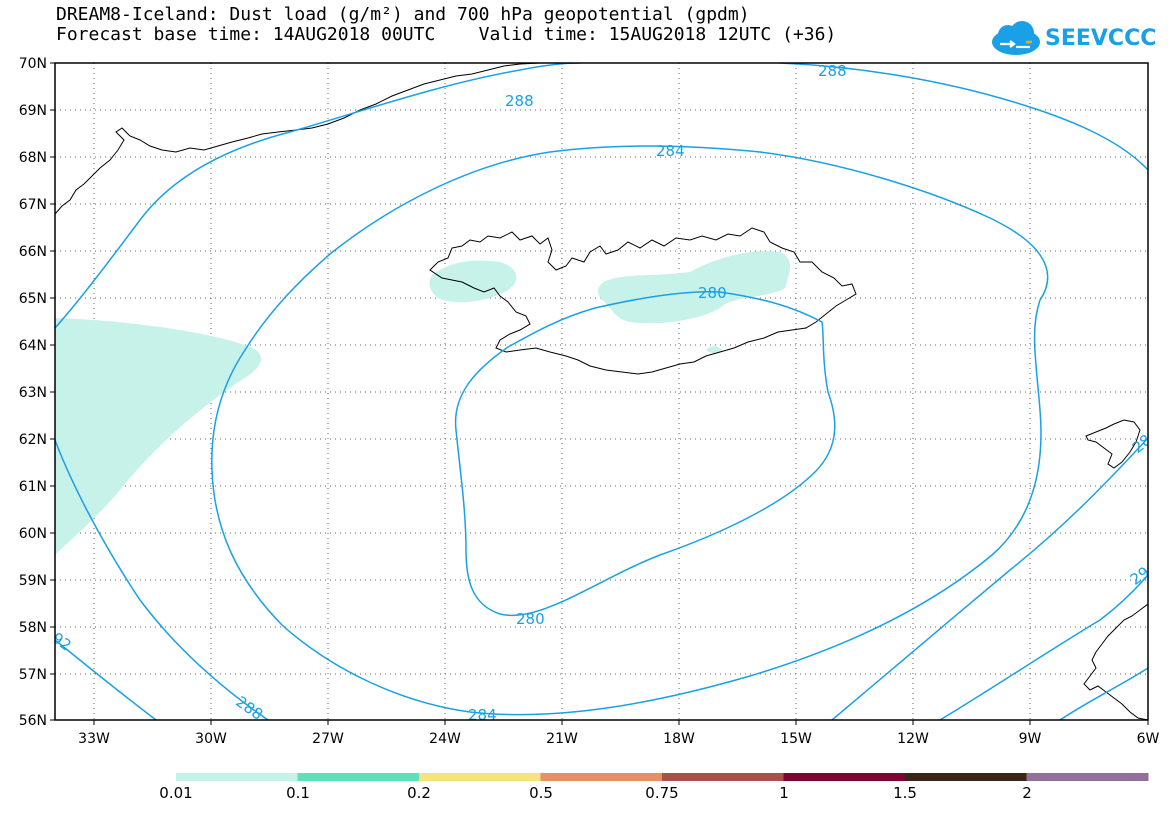  Describe the element at coordinates (33, 205) in the screenshot. I see `lat-label: 67N` at that location.